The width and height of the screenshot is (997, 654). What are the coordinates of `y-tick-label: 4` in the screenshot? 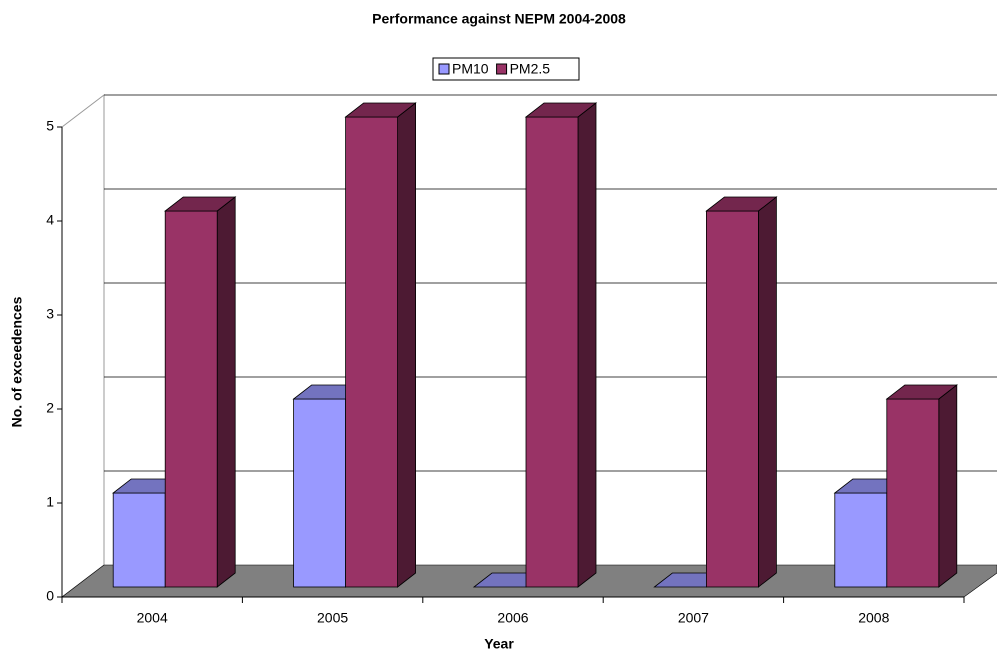 It's located at (50, 220).